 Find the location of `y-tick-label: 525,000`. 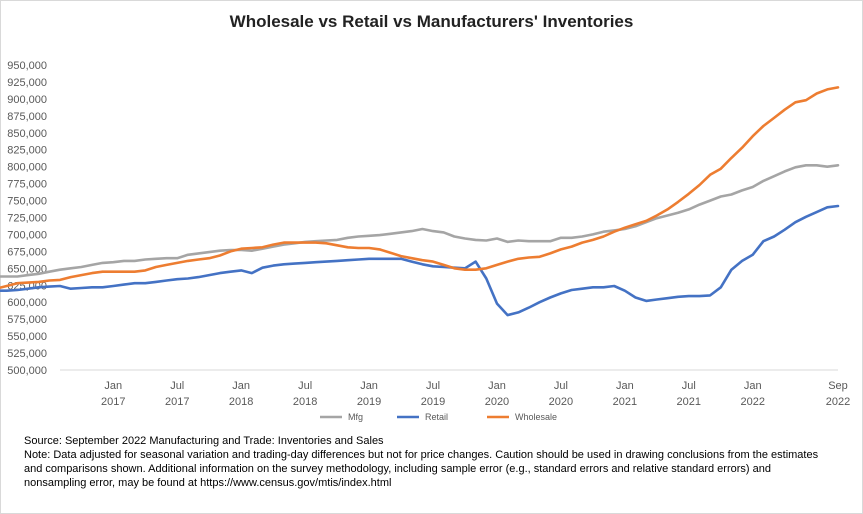

y-tick-label: 525,000 is located at coordinates (27, 354).